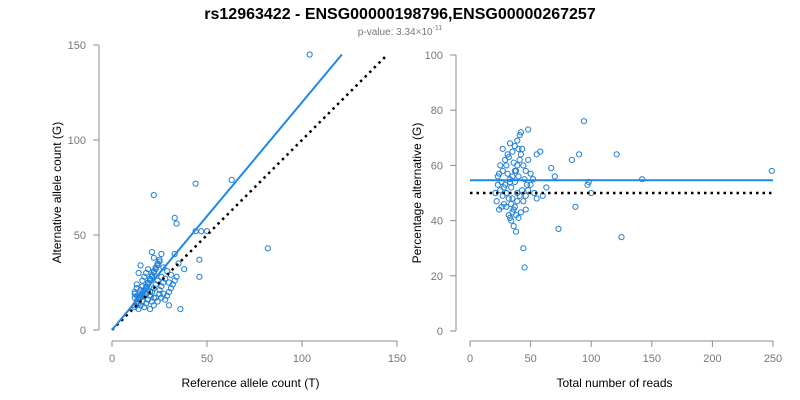  What do you see at coordinates (712, 359) in the screenshot?
I see `right-x-tick-label: 200` at bounding box center [712, 359].